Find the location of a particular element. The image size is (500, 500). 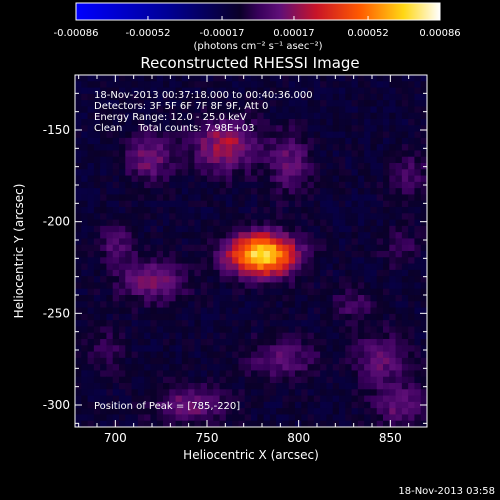

colorbar-tick-label: -0.00052 is located at coordinates (147, 33).